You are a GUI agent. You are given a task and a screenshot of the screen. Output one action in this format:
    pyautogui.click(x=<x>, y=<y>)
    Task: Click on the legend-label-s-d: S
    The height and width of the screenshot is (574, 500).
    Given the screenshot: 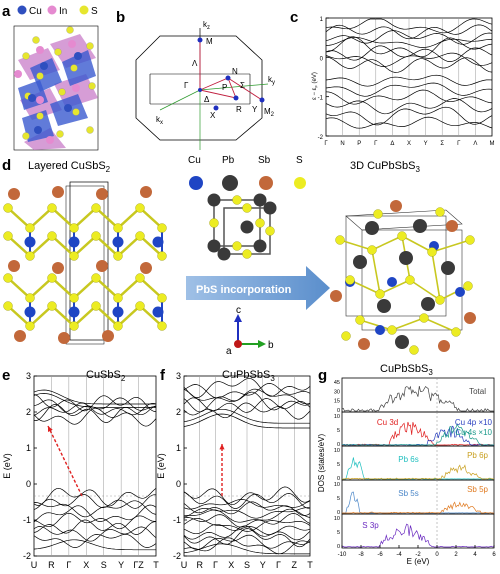 What is the action you would take?
    pyautogui.click(x=299, y=160)
    